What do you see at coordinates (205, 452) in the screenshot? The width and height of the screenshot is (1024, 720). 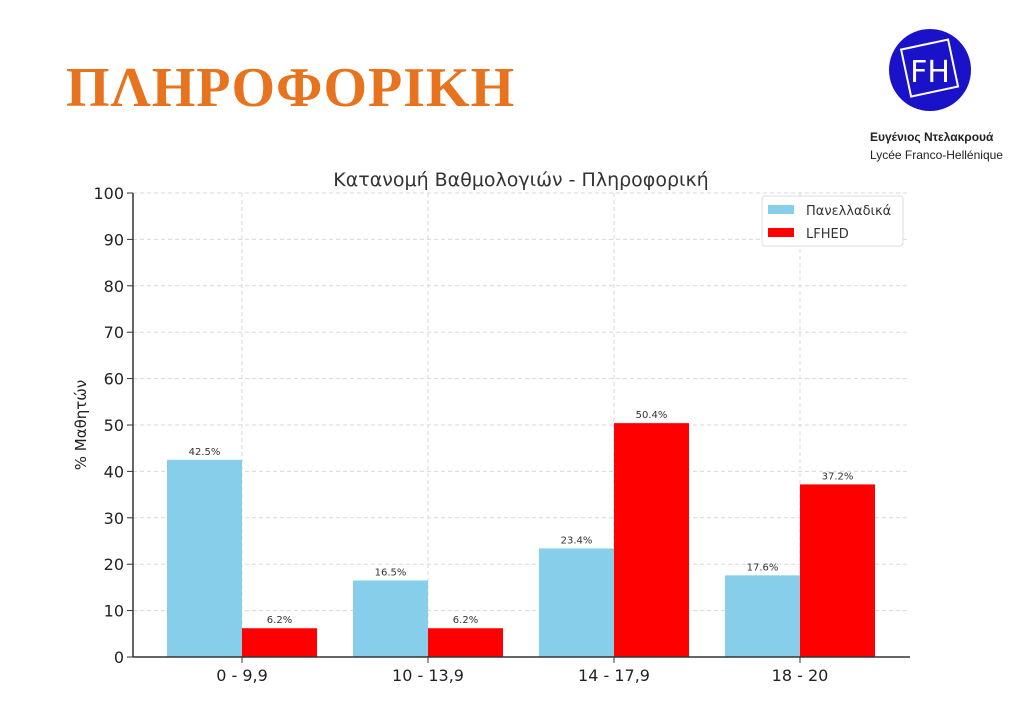 I see `data-label: 42.5%` at bounding box center [205, 452].